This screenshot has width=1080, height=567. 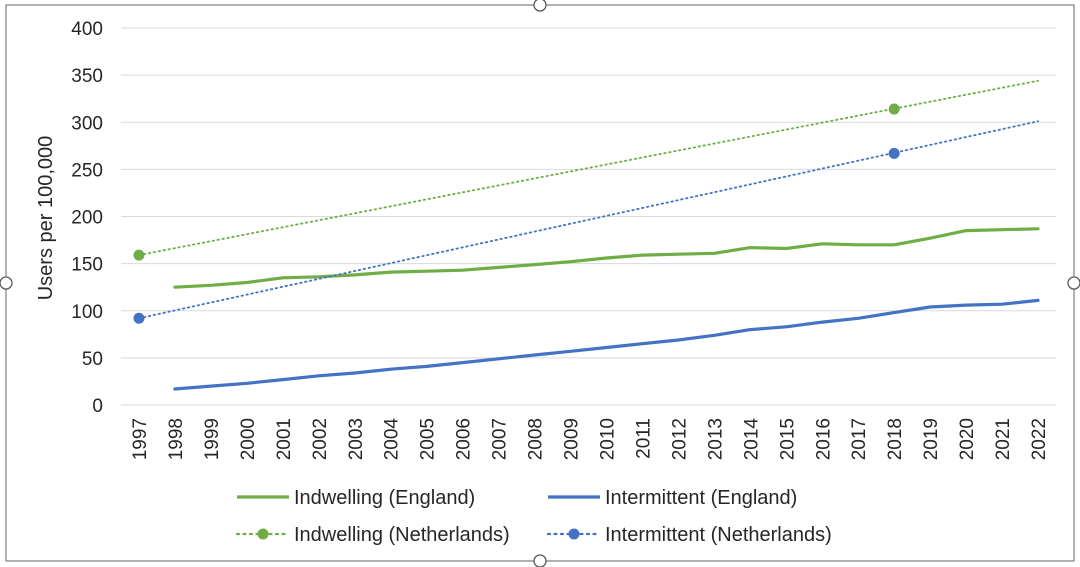 What do you see at coordinates (402, 535) in the screenshot?
I see `legend-label: Indwelling (Netherlands)` at bounding box center [402, 535].